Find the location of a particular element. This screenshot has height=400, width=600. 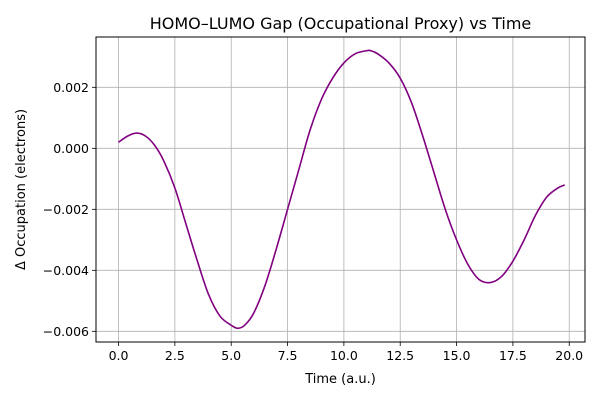

x-axis-ticks: 0.0 2.5 5.0 7.5 10.0 12.5 15.0 17.5 20.0 is located at coordinates (346, 352).